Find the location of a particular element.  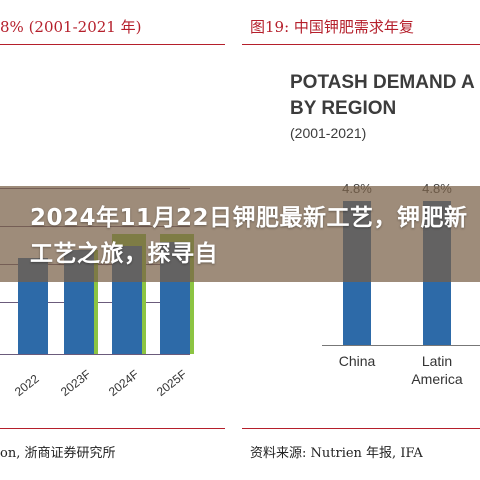

left-source-divider is located at coordinates (112, 428).